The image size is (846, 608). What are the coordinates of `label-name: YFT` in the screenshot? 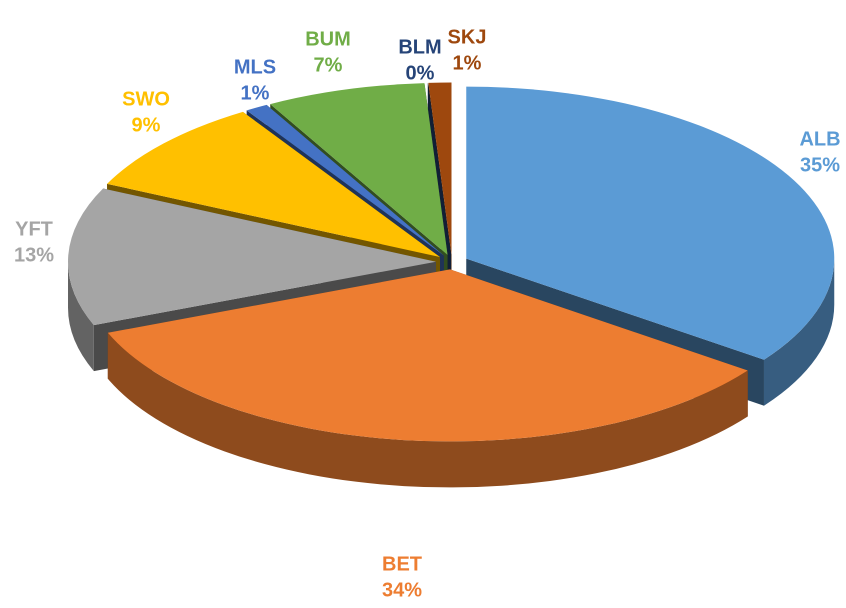 It's located at (34, 229).